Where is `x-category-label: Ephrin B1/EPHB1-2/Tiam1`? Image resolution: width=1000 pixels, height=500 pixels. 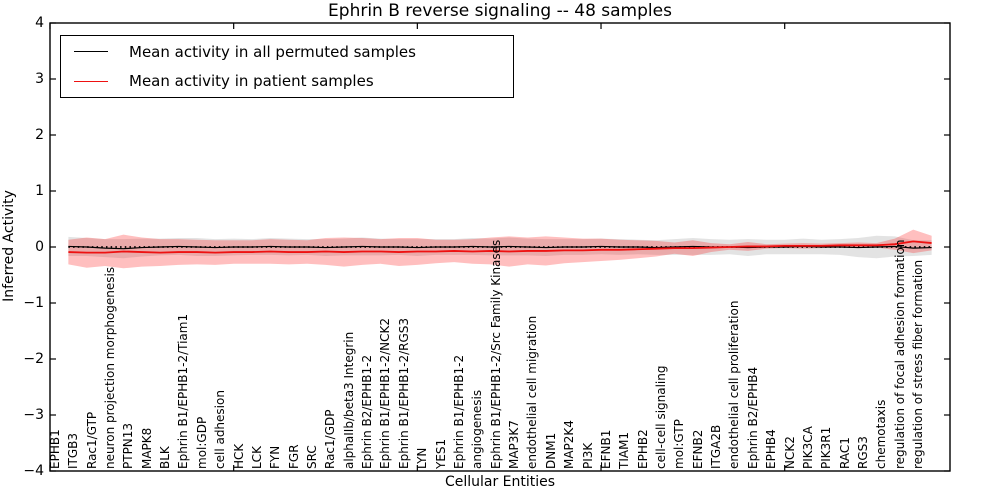
x-category-label: Ephrin B1/EPHB1-2/Tiam1 is located at coordinates (183, 391).